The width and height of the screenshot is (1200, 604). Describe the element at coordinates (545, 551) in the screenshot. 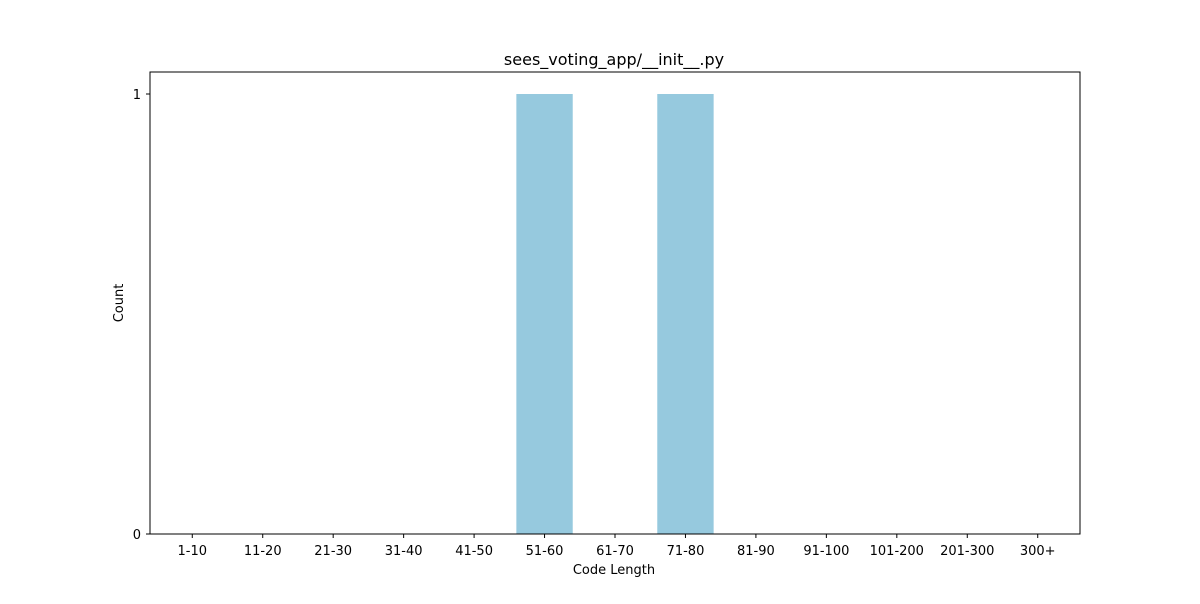

I see `x-tick-label: 51-60` at that location.